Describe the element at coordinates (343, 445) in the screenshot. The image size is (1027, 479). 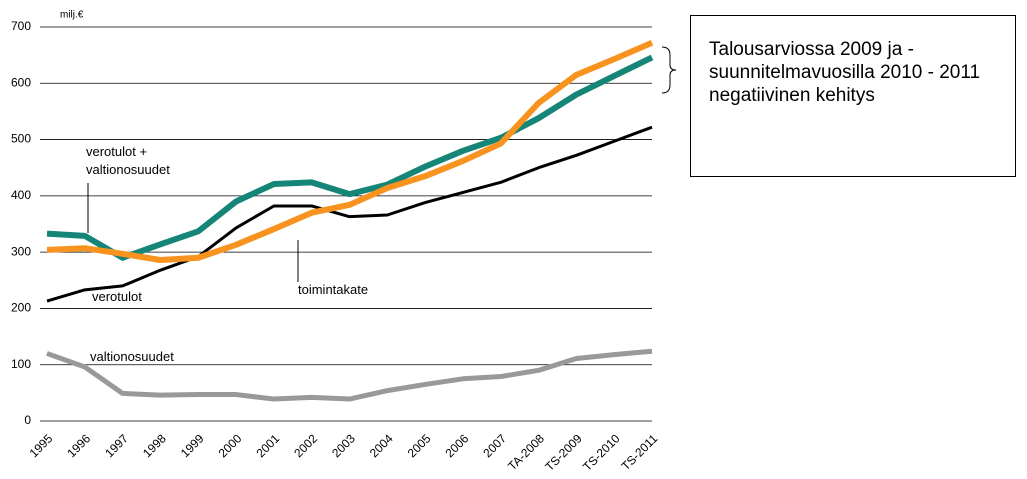
I see `x-tick-label: 2003` at that location.